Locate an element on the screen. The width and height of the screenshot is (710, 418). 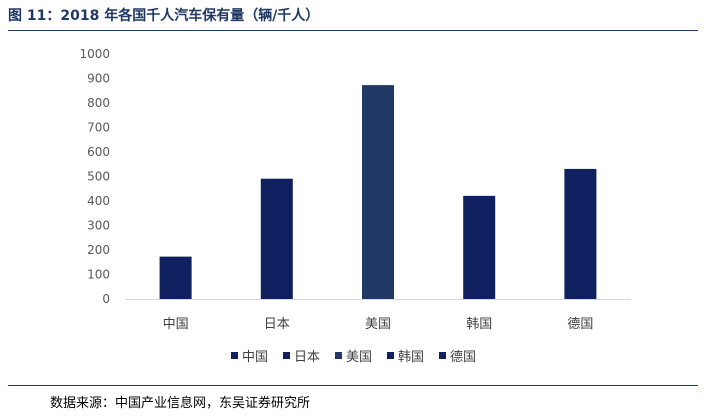
title-divider is located at coordinates (353, 30).